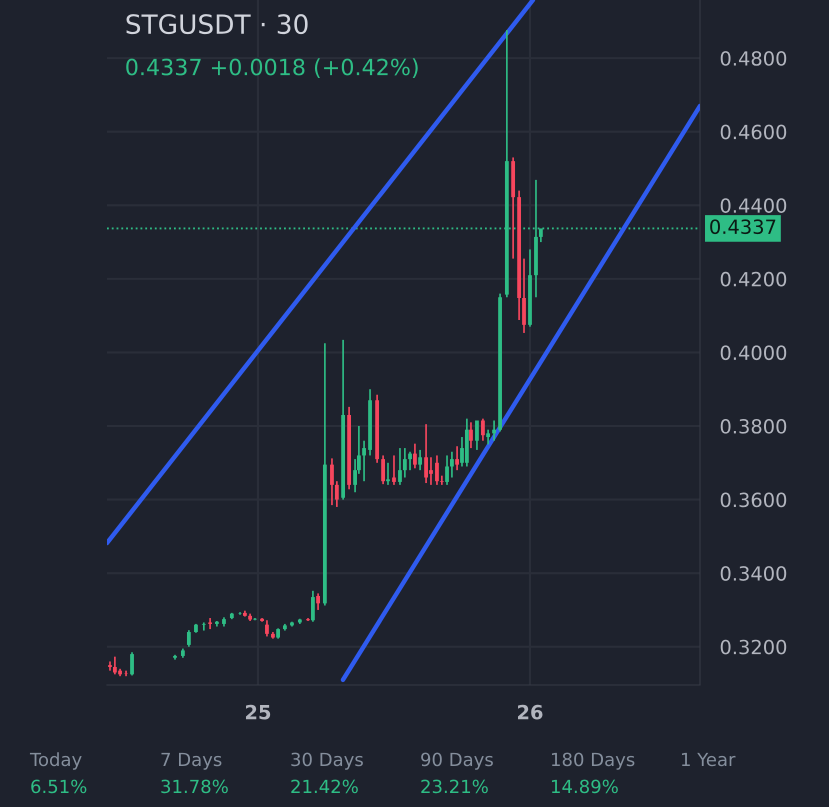 This screenshot has width=829, height=807. I want to click on y-tick-label: 0.3800, so click(753, 426).